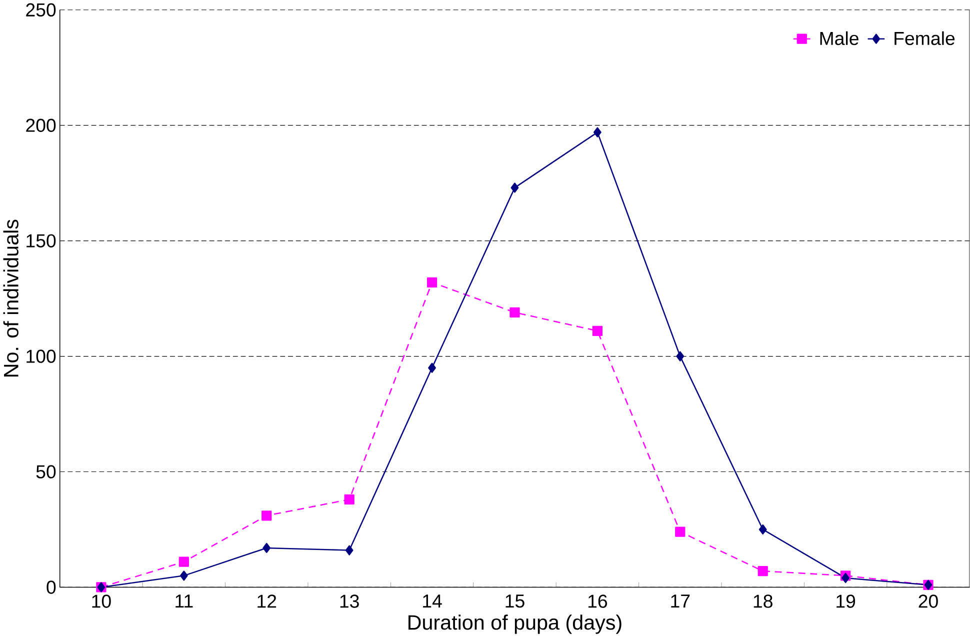  I want to click on legend-label: Female, so click(924, 38).